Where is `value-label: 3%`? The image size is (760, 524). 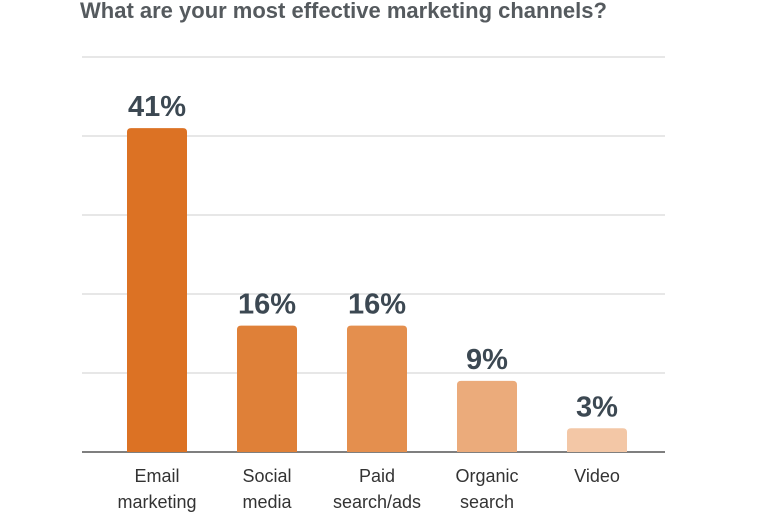 value-label: 3% is located at coordinates (597, 407).